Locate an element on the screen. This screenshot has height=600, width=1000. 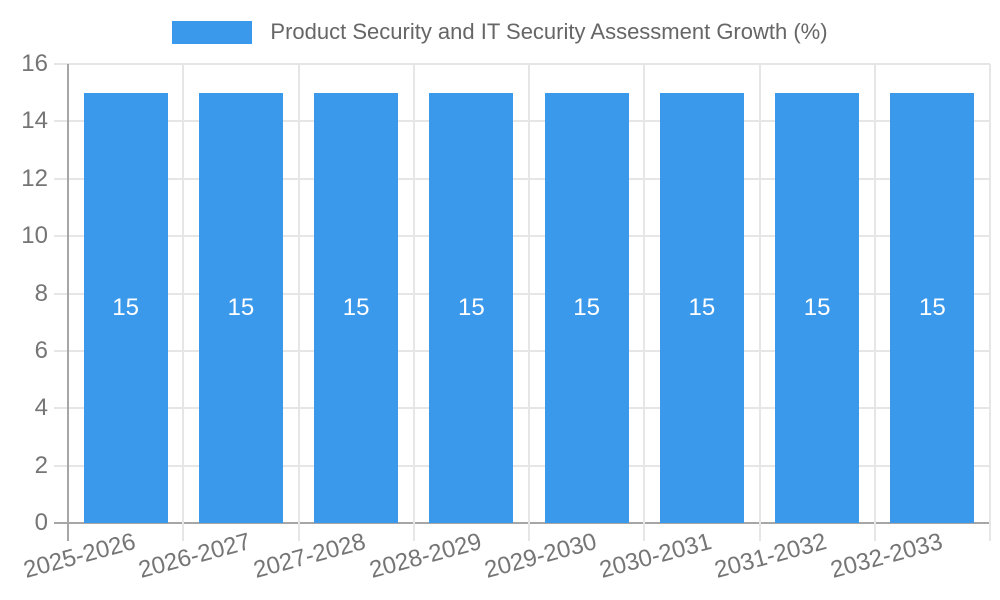
legend-swatch is located at coordinates (212, 32).